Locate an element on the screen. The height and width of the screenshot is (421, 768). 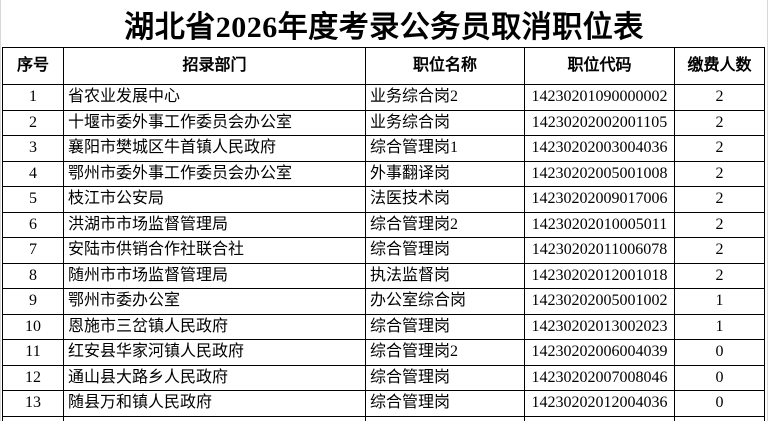
cell-department: 枝江市公安局 is located at coordinates (214, 199).